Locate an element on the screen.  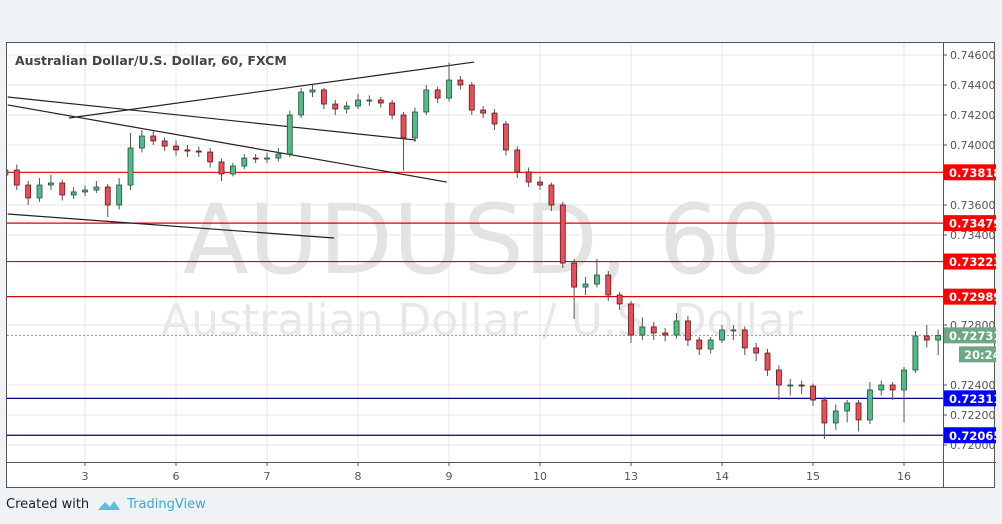
level-price-label: 0.73223 is located at coordinates (972, 262).